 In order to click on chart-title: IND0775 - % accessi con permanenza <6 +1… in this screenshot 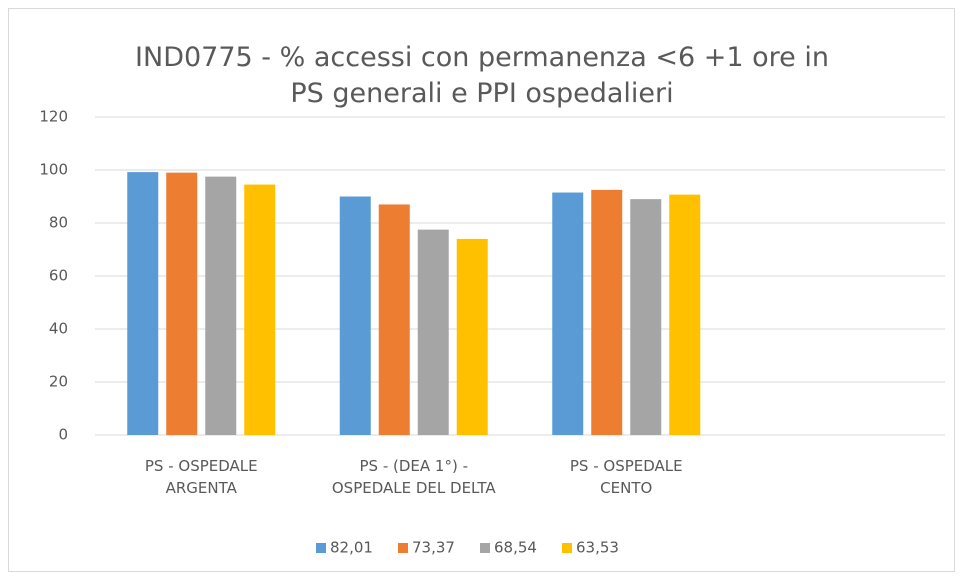, I will do `click(482, 75)`.